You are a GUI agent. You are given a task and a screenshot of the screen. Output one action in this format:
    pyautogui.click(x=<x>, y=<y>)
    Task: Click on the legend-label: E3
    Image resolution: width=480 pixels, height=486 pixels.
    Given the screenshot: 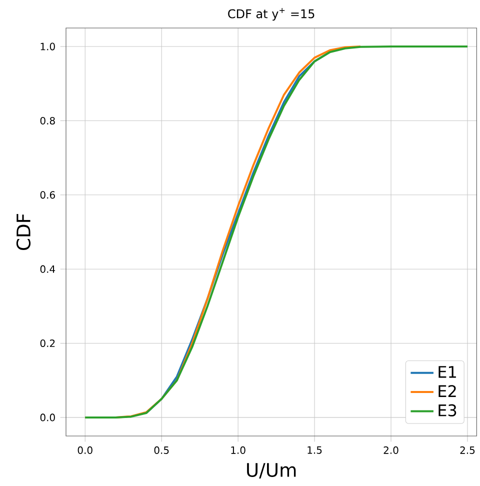 What is the action you would take?
    pyautogui.click(x=447, y=410)
    